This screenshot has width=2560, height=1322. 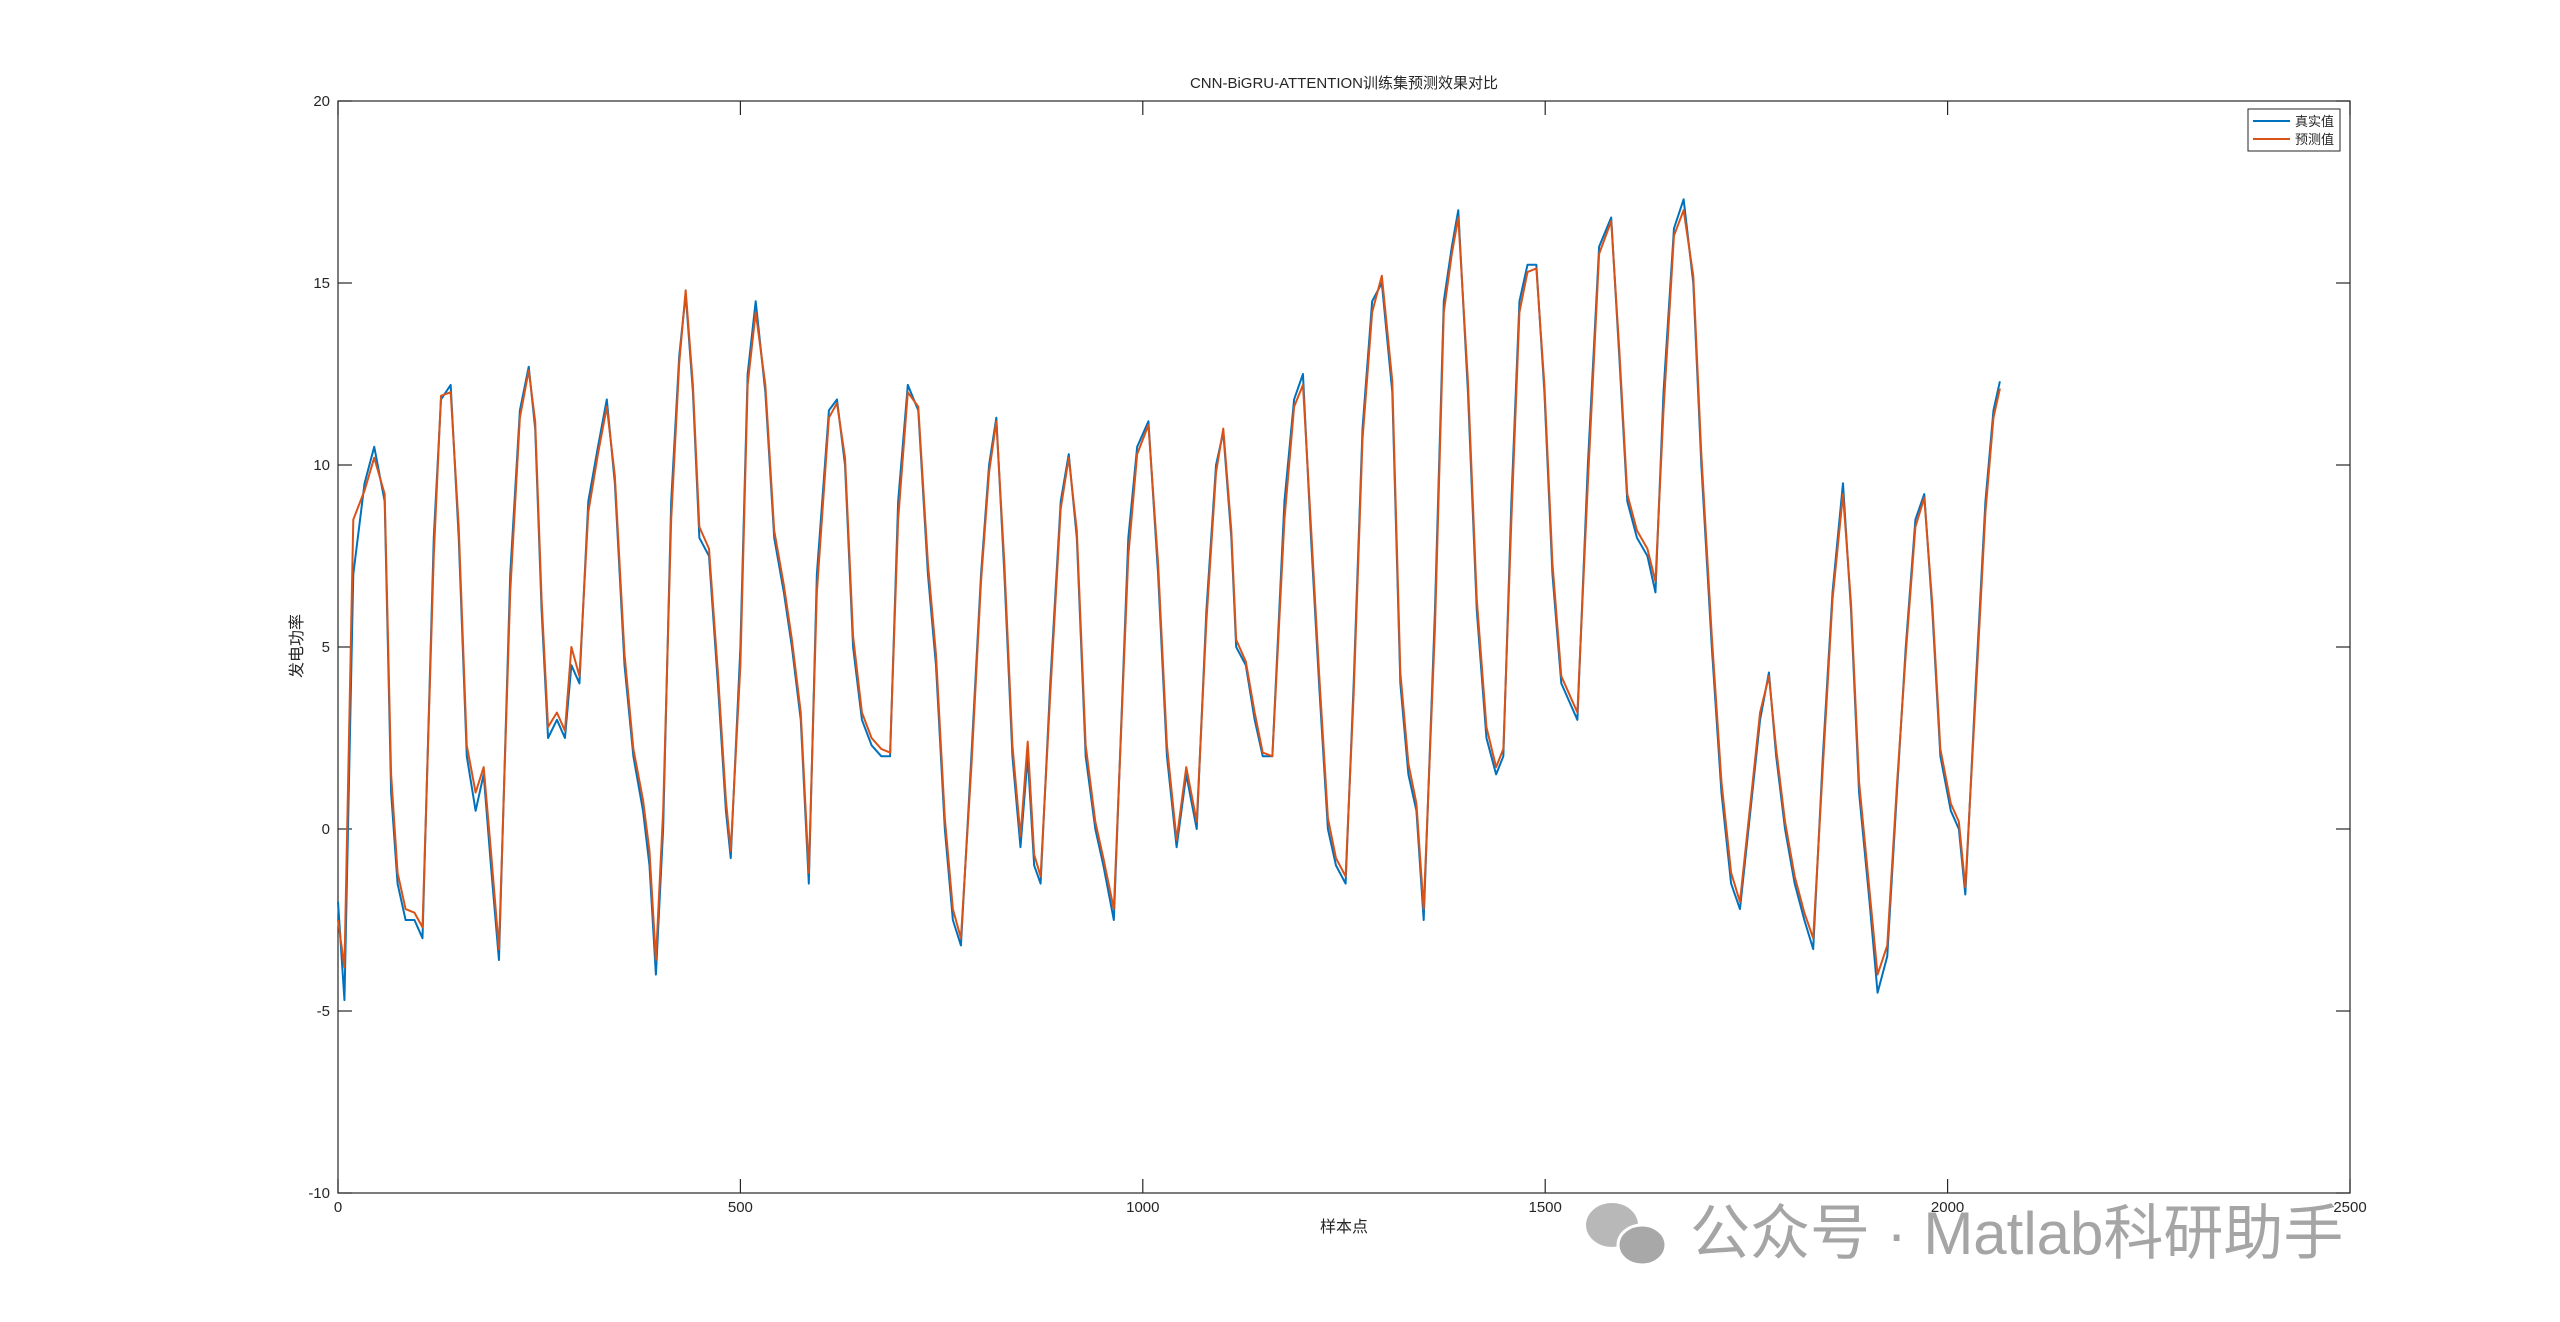 I want to click on y-axis-label: 发电功率, so click(x=297, y=646).